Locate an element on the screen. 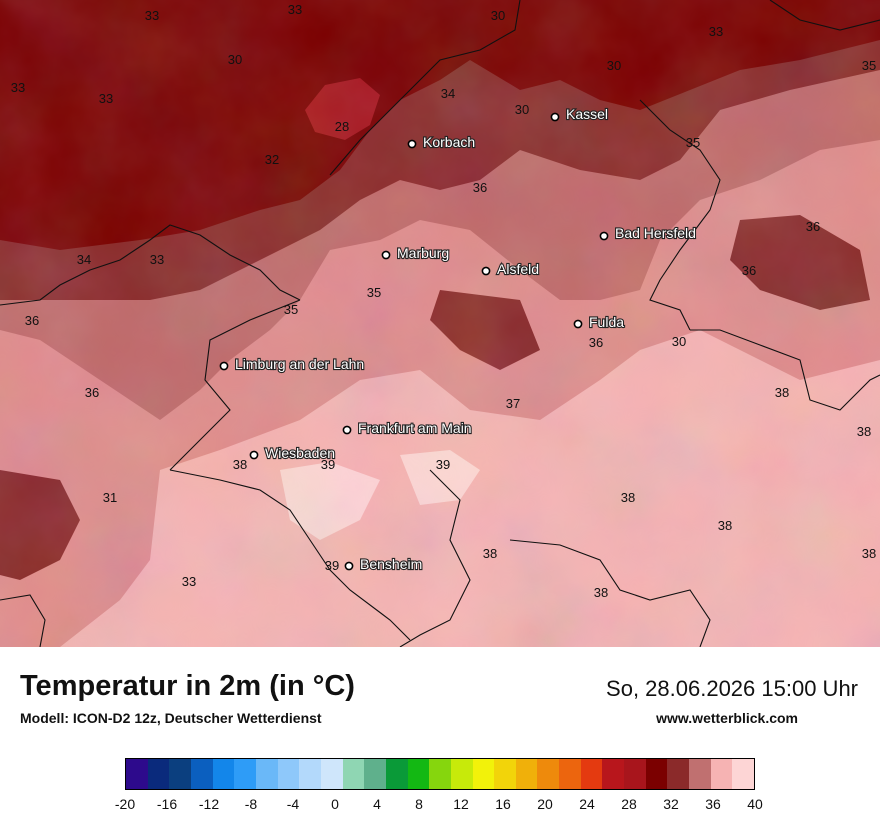 The width and height of the screenshot is (880, 830). city-label: Kassel is located at coordinates (587, 114).